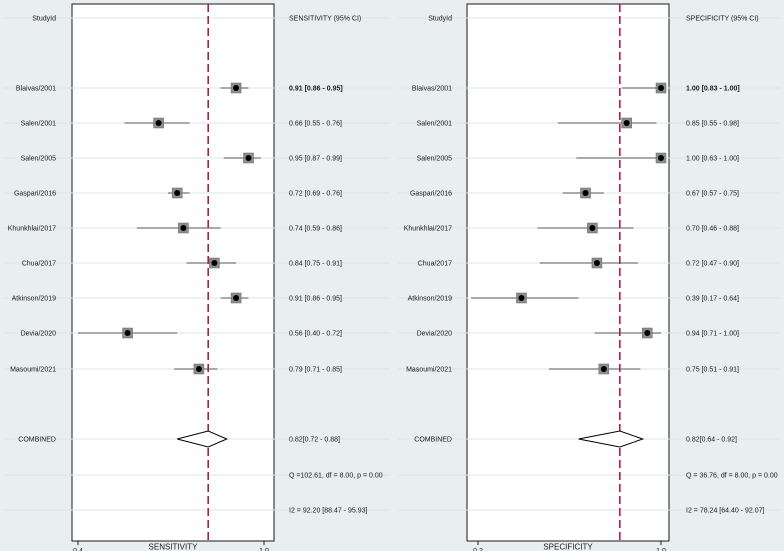  I want to click on sensitivity-axis-title: SENSITIVITY, so click(174, 547).